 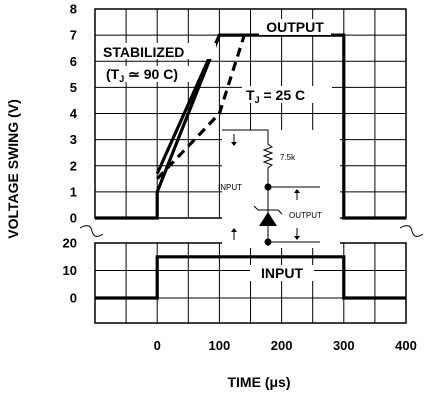 What do you see at coordinates (73, 218) in the screenshot?
I see `top-y-tick-label: 0` at bounding box center [73, 218].